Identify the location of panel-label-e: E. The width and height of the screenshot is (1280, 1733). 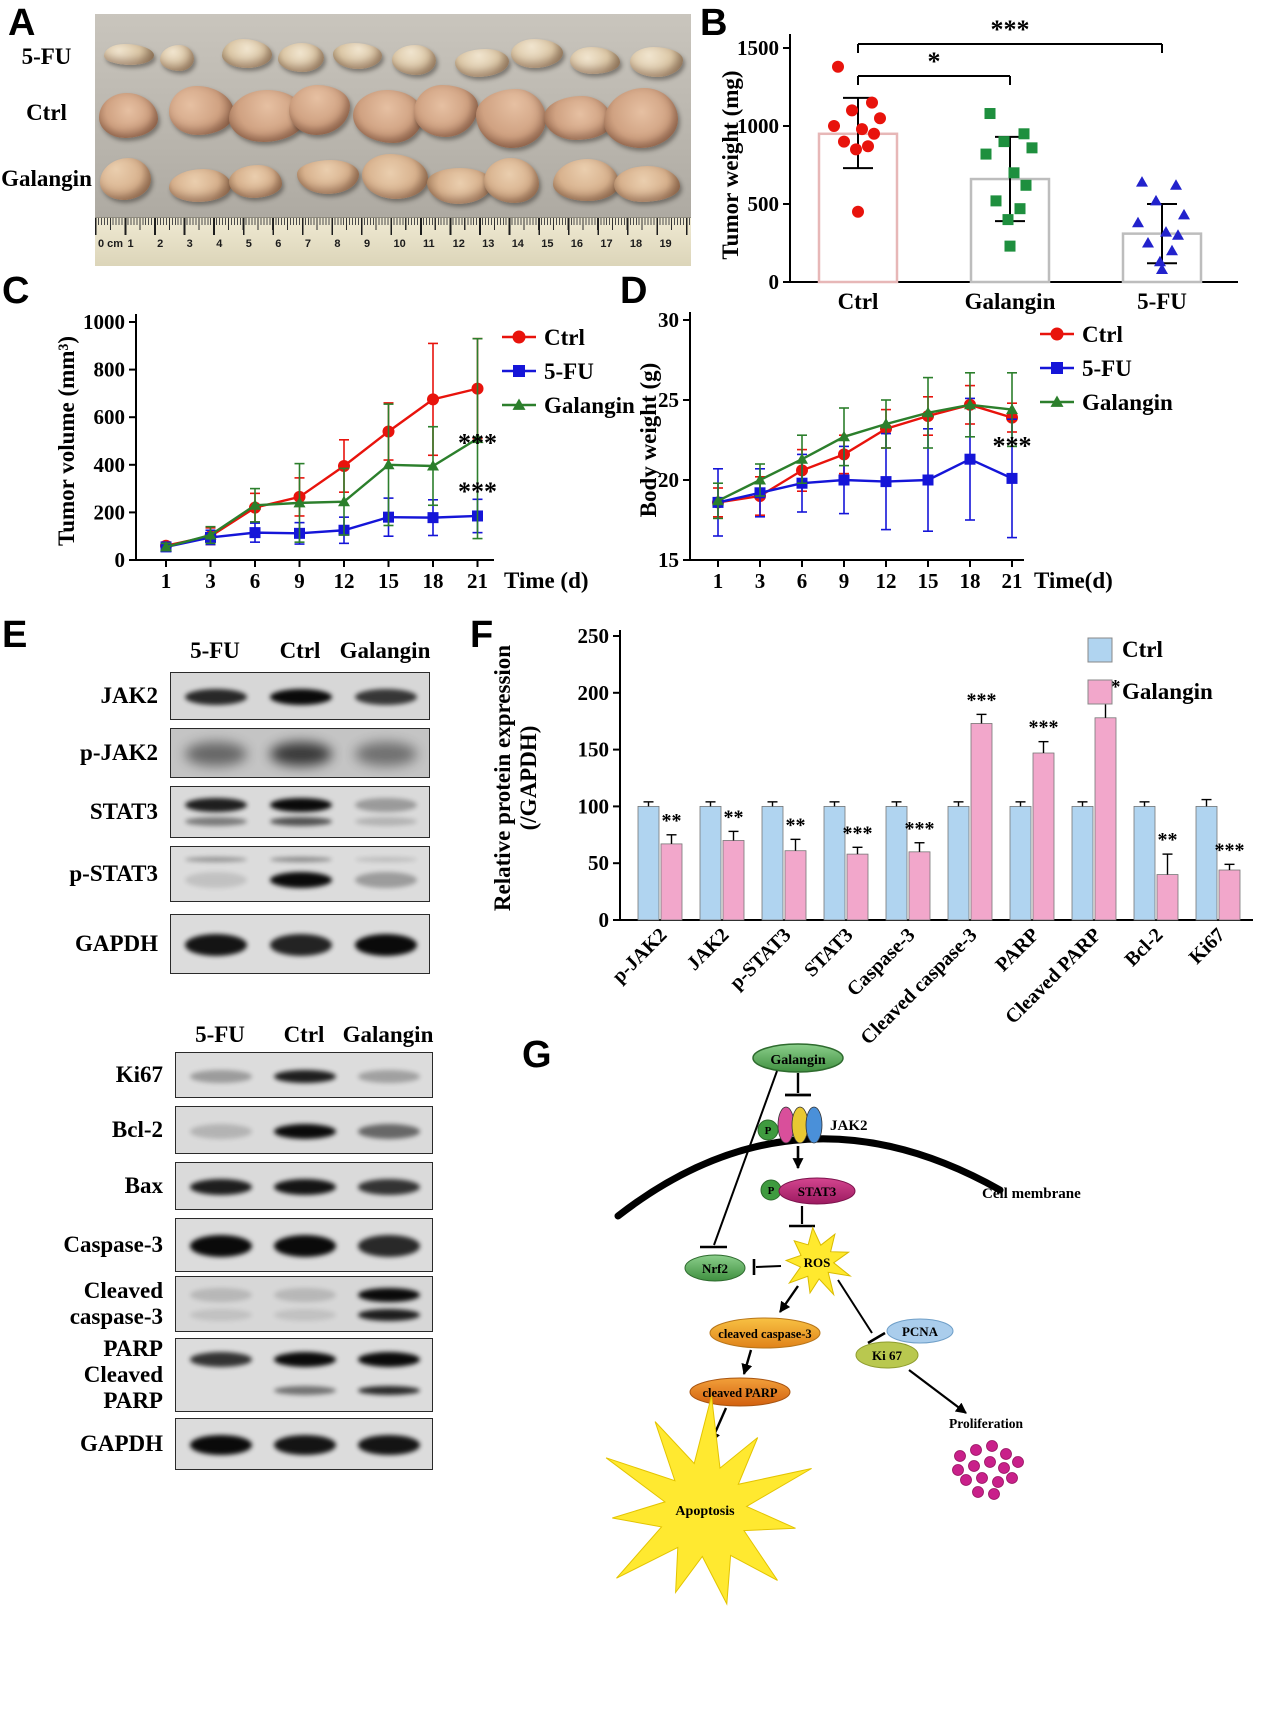
(15, 635).